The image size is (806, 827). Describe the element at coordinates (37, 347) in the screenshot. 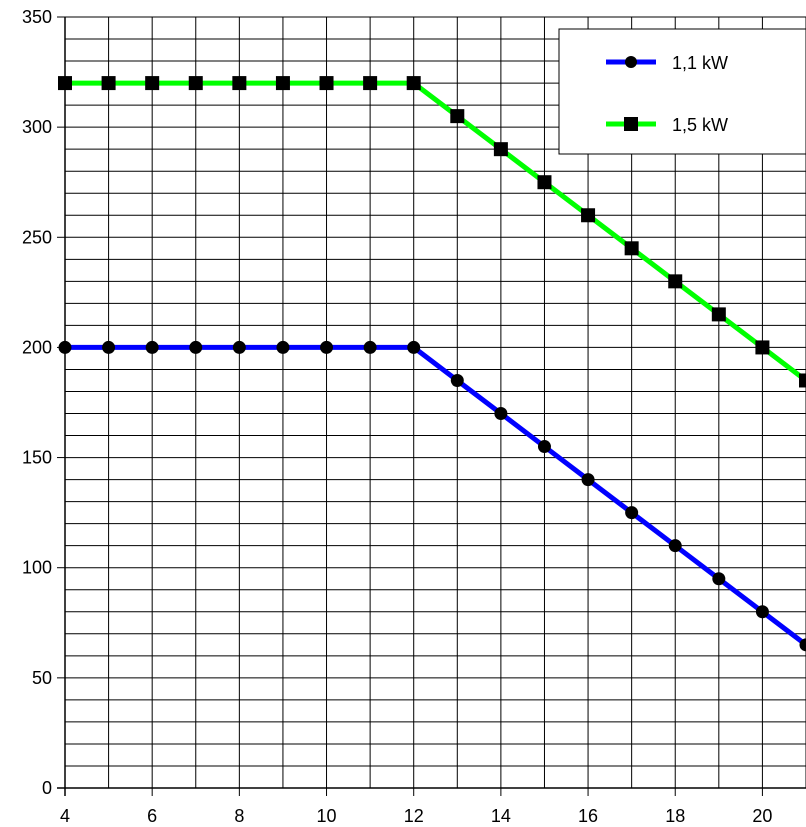

I see `y-tick-label: 200` at that location.